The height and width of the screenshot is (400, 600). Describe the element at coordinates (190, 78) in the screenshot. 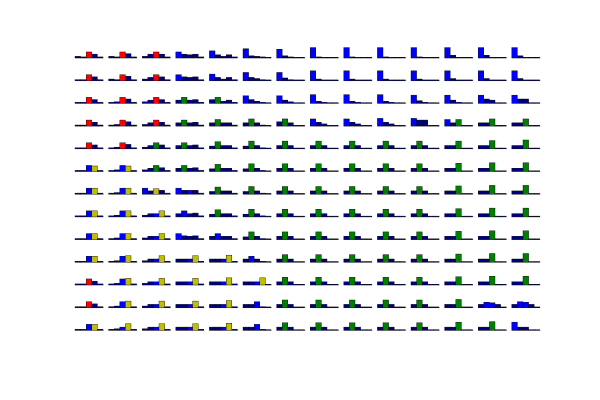

I see `cell-r1-c3` at that location.